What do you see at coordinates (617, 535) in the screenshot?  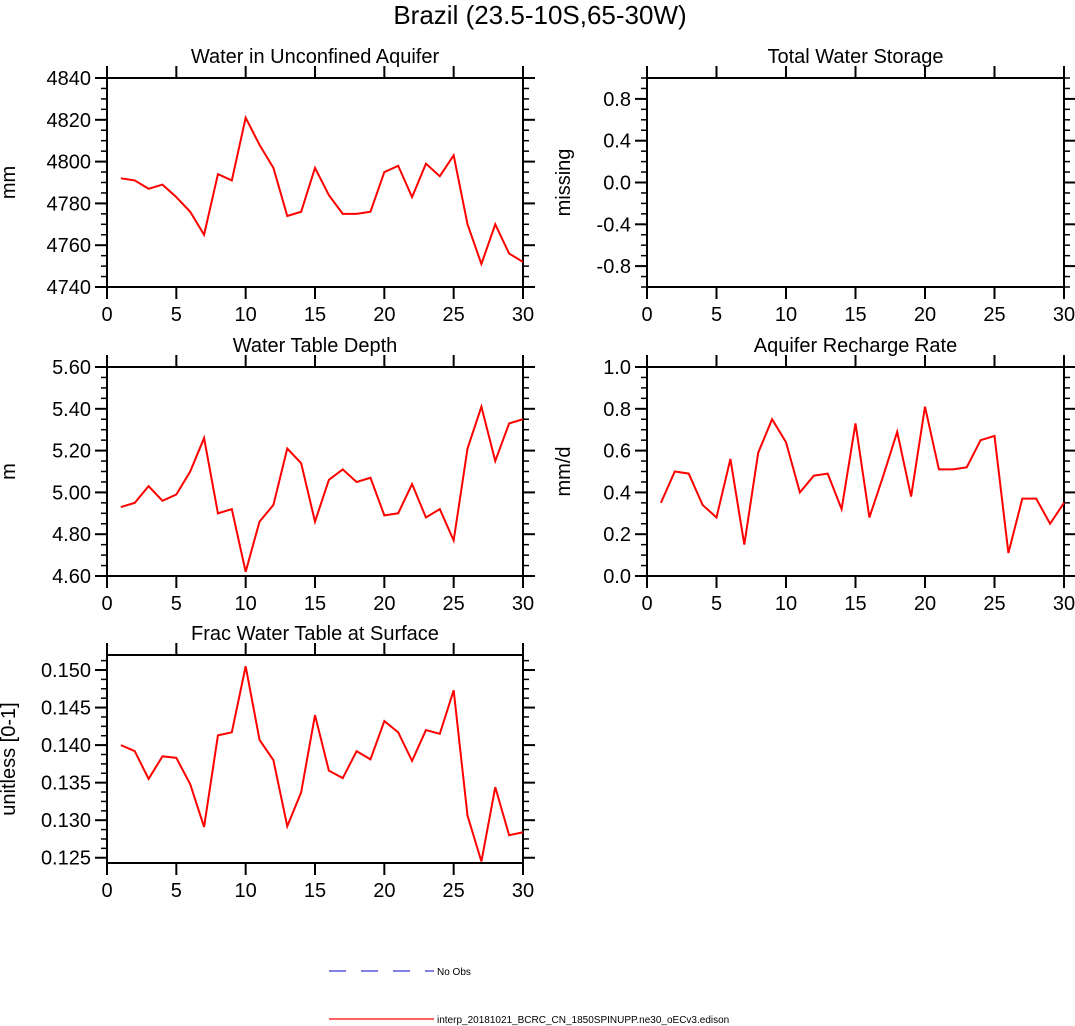 I see `y-tick-label: 0.2` at bounding box center [617, 535].